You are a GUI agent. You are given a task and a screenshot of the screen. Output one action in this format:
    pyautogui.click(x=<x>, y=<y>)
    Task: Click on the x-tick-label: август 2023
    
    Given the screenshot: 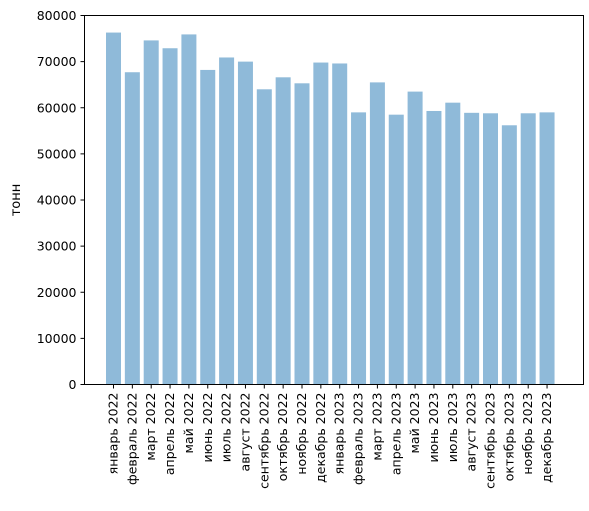 What is the action you would take?
    pyautogui.click(x=471, y=432)
    